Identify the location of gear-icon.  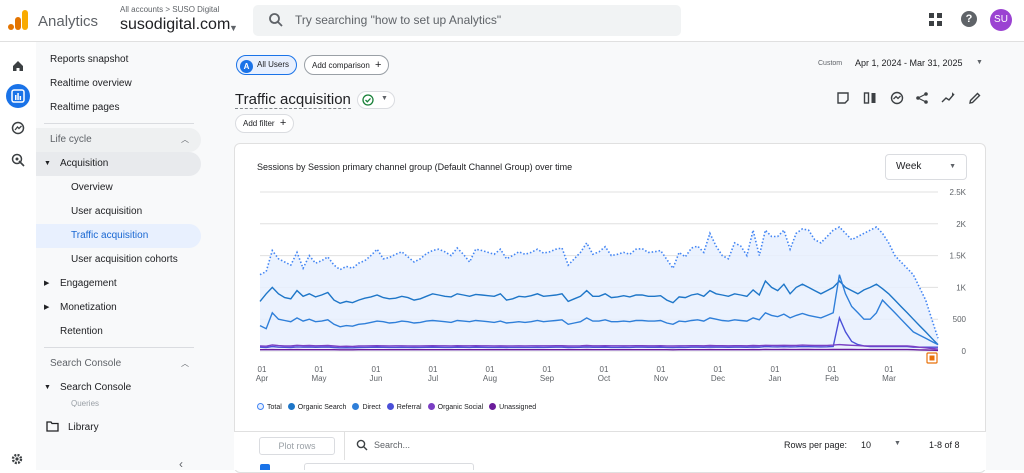
(17, 459).